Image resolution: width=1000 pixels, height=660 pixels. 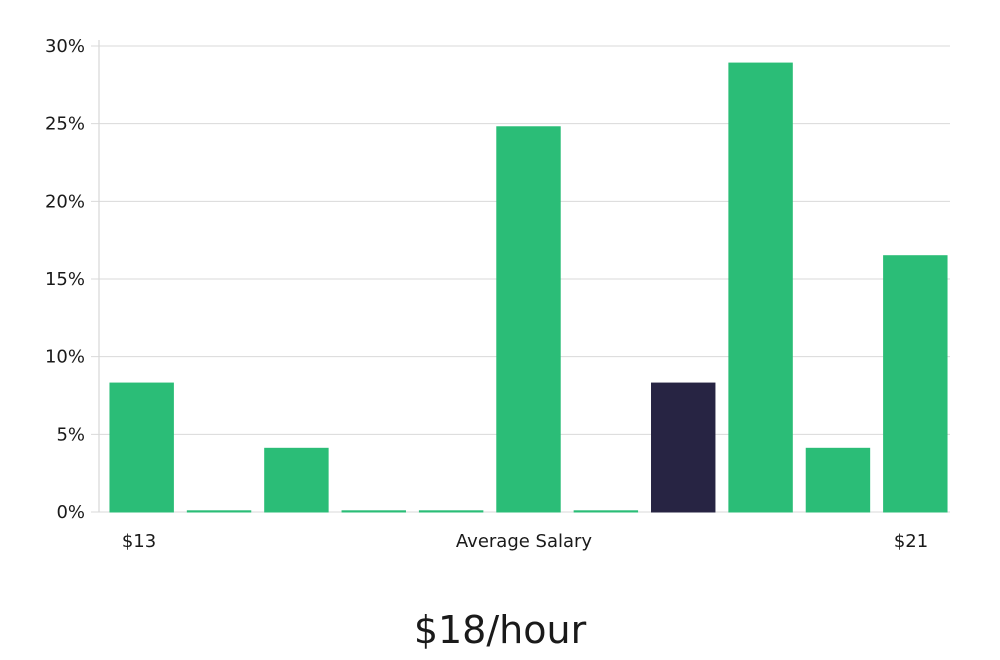 I want to click on y-tick-label: 10%, so click(x=65, y=357).